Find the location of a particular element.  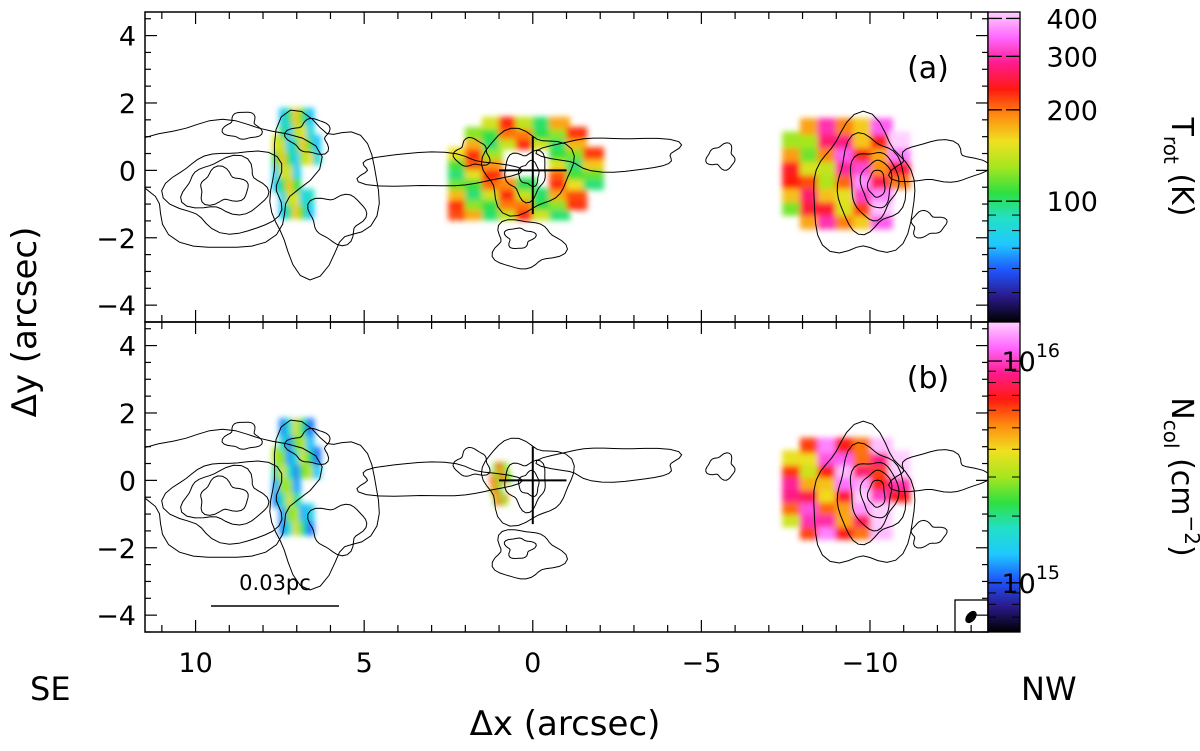

x-tick-labels: 10 5 0 −5 −10 is located at coordinates (538, 663).